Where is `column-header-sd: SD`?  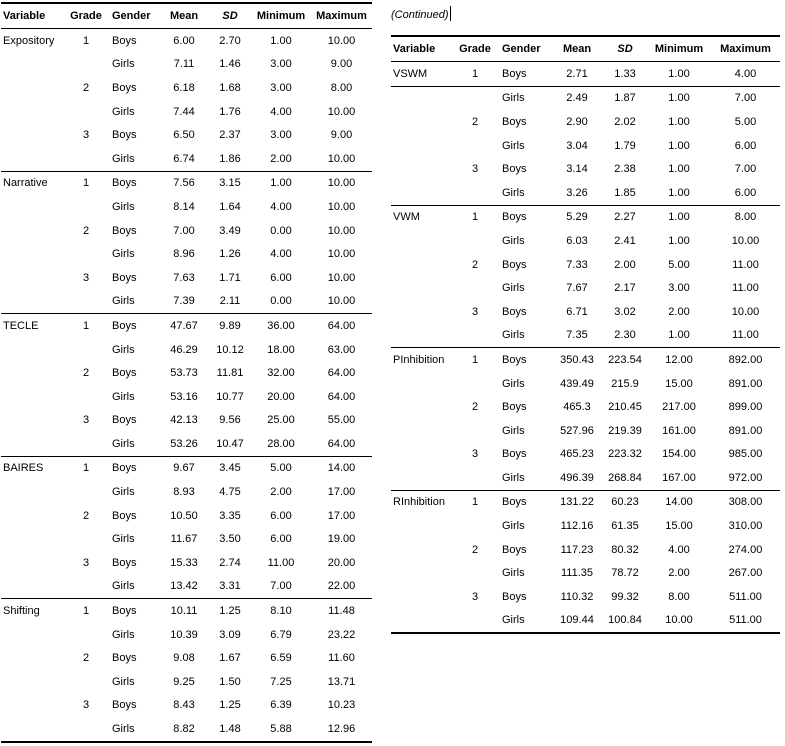 column-header-sd: SD is located at coordinates (625, 49).